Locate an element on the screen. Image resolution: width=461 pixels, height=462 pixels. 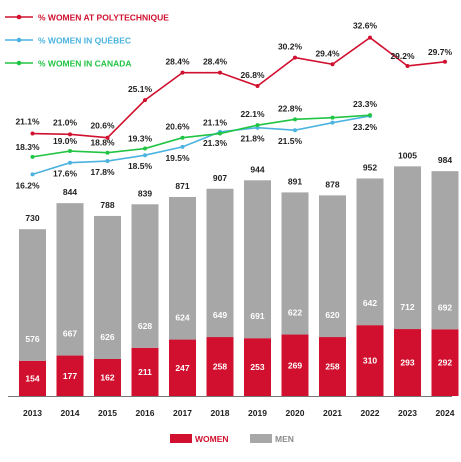
bar-label-total: 984 is located at coordinates (445, 160).